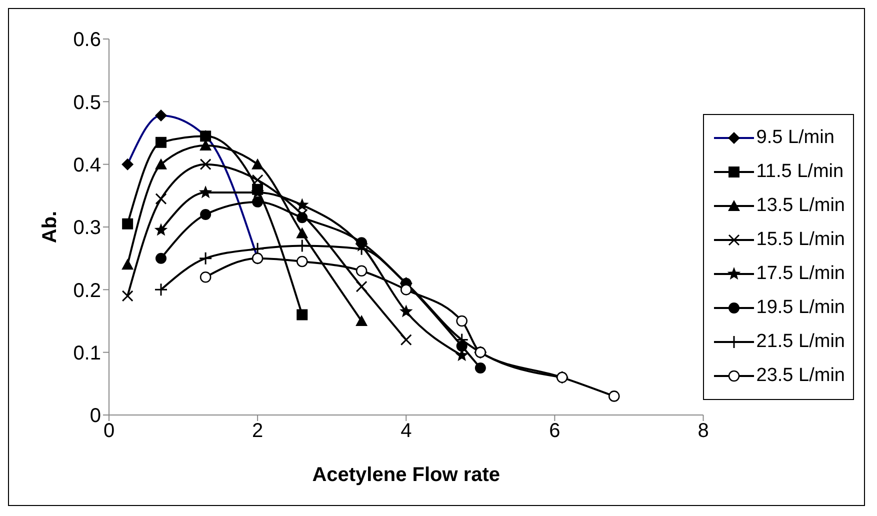 The image size is (877, 516). Describe the element at coordinates (800, 172) in the screenshot. I see `legend-label: 11.5 L/min` at that location.